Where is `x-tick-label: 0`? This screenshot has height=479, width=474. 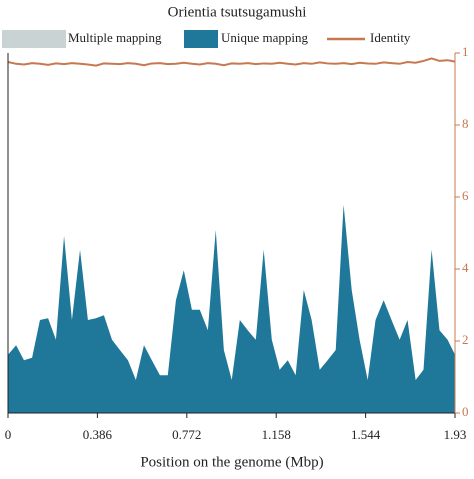
x-tick-label: 0 is located at coordinates (8, 434).